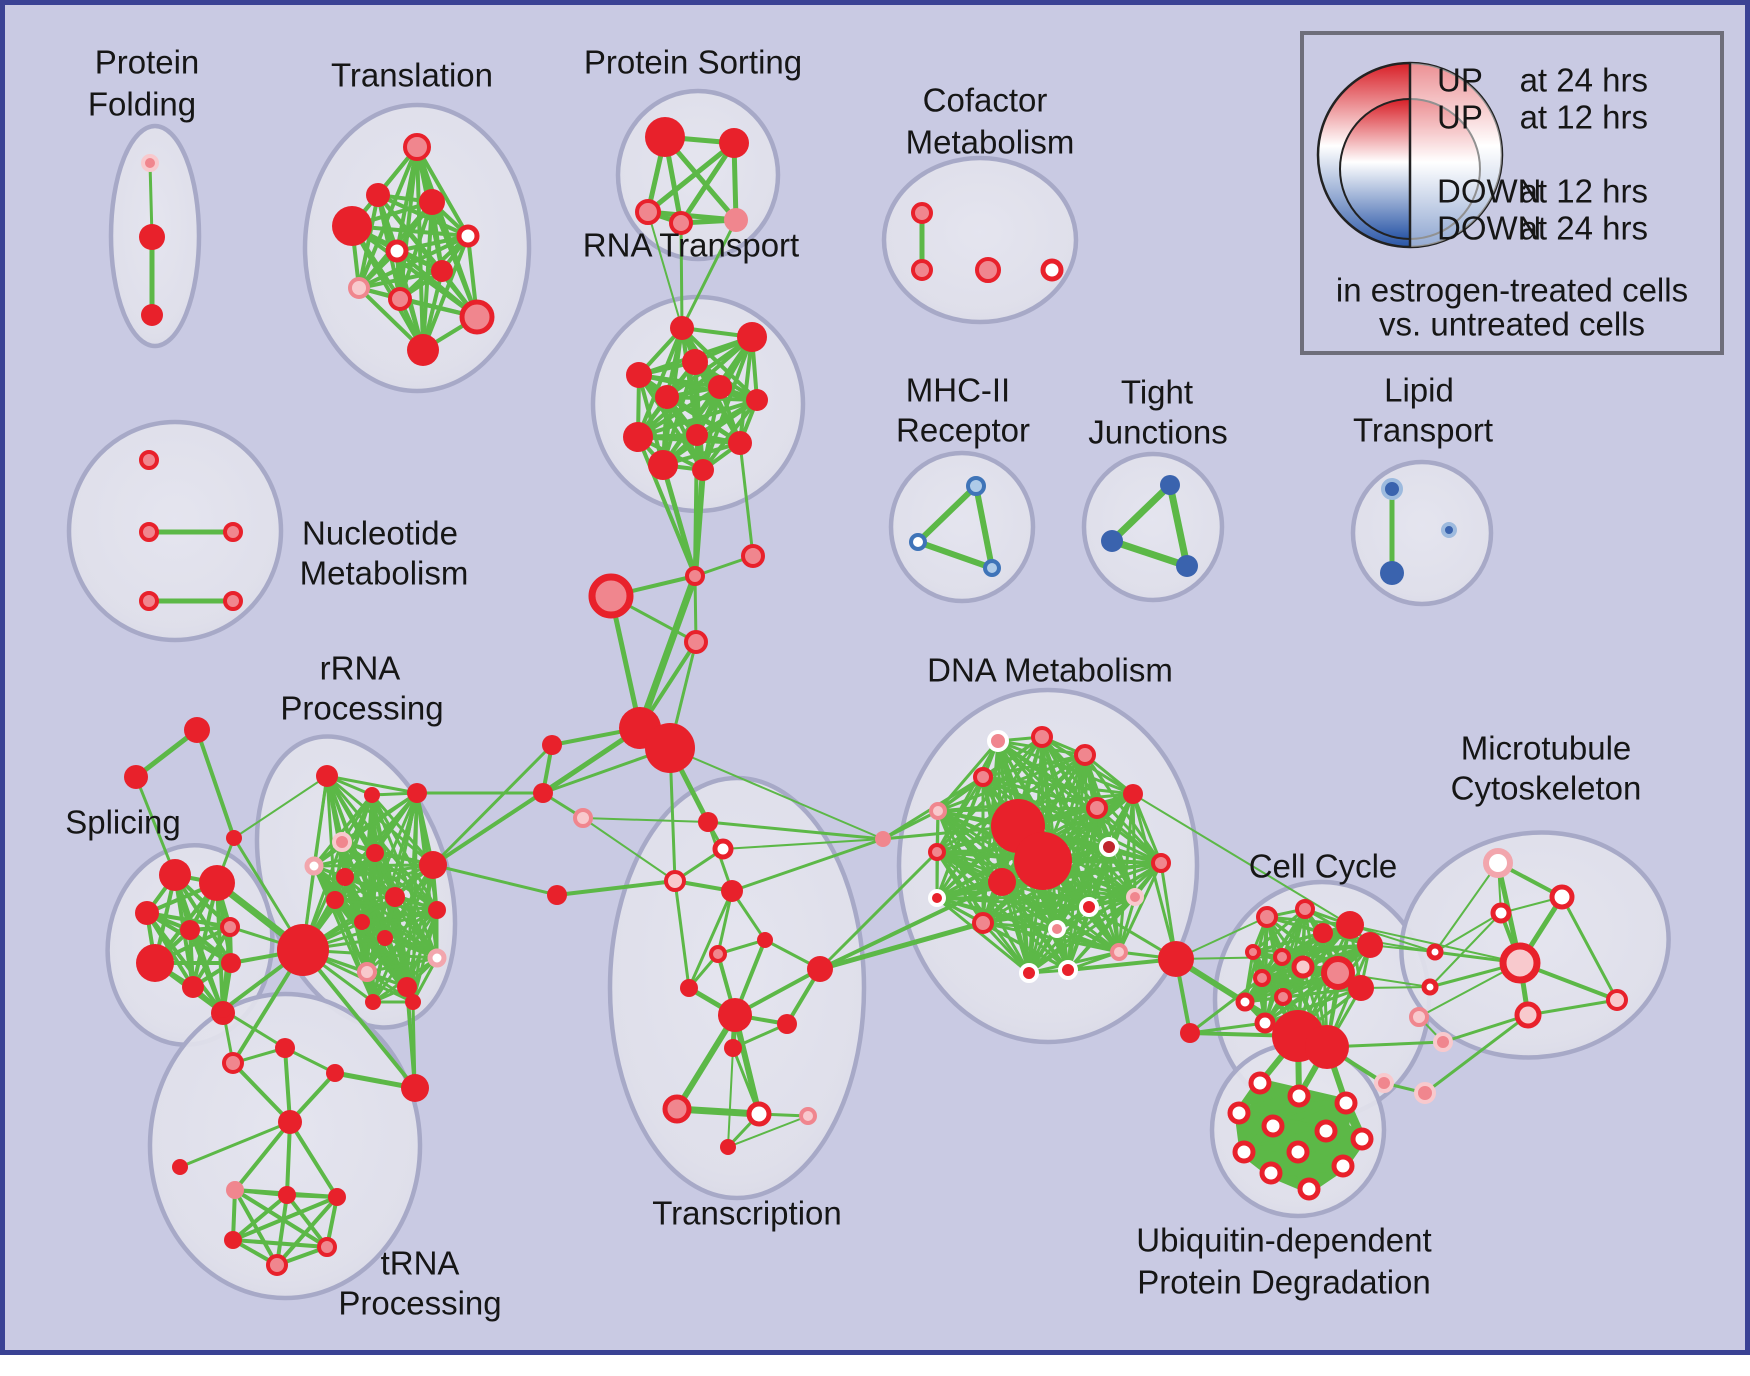 The width and height of the screenshot is (1750, 1376). What do you see at coordinates (697, 435) in the screenshot?
I see `gene-node-rt9` at bounding box center [697, 435].